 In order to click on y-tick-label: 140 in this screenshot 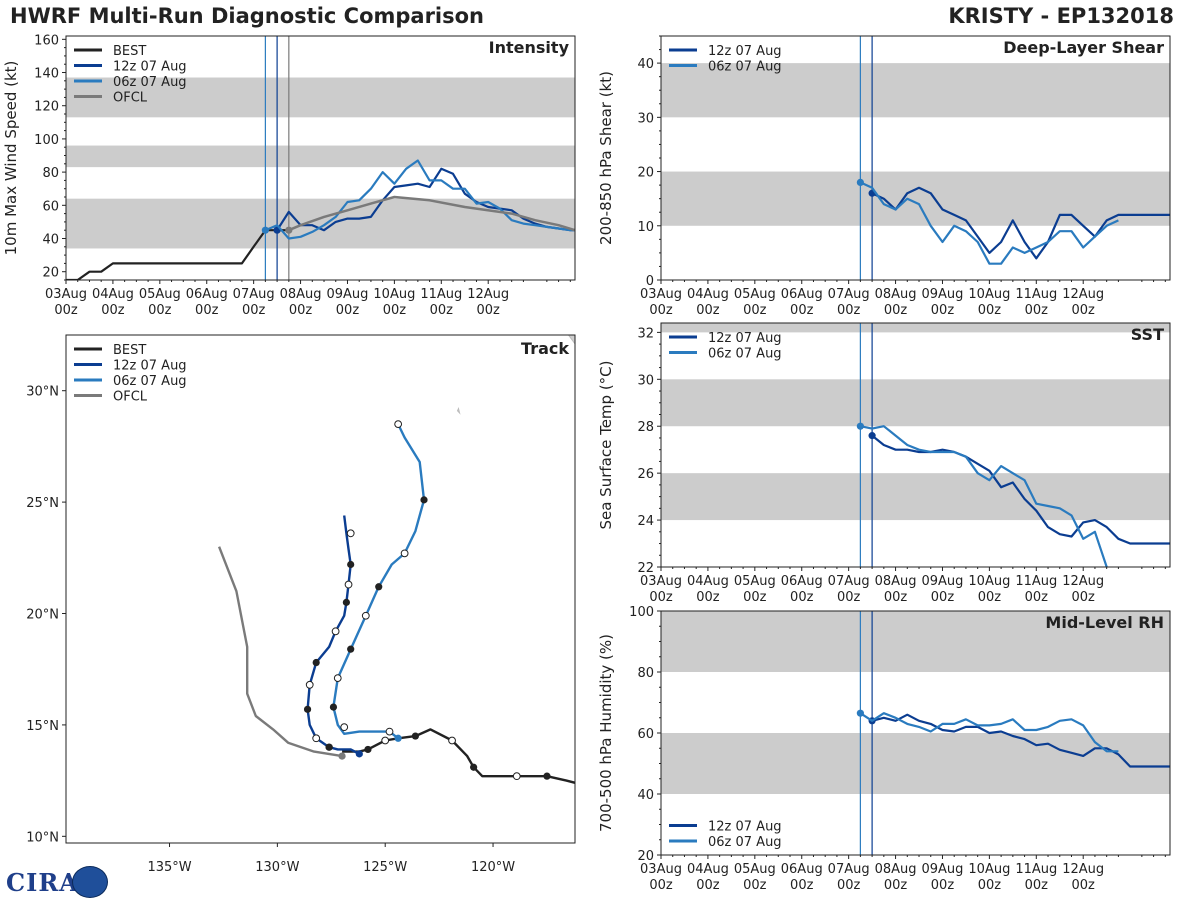, I will do `click(46, 74)`.